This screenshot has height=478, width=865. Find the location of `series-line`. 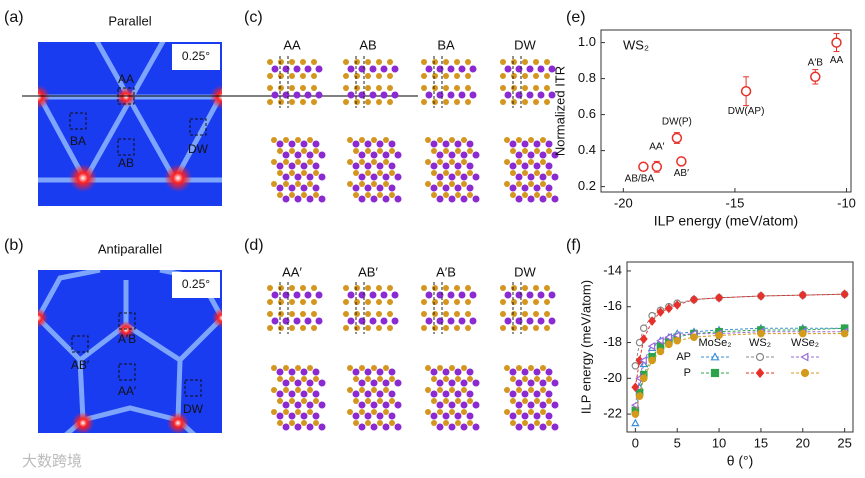

series-line is located at coordinates (739, 368).